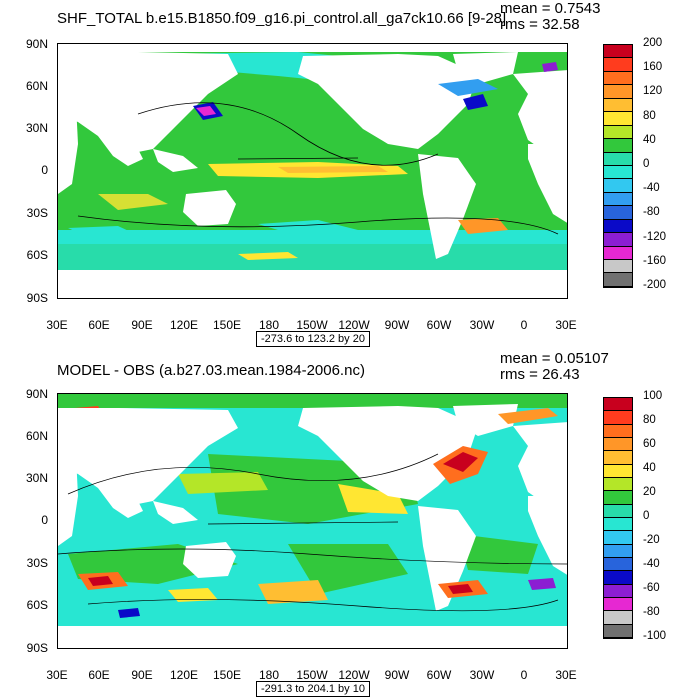 This screenshot has height=700, width=700. Describe the element at coordinates (227, 325) in the screenshot. I see `lon-label: 150E` at that location.